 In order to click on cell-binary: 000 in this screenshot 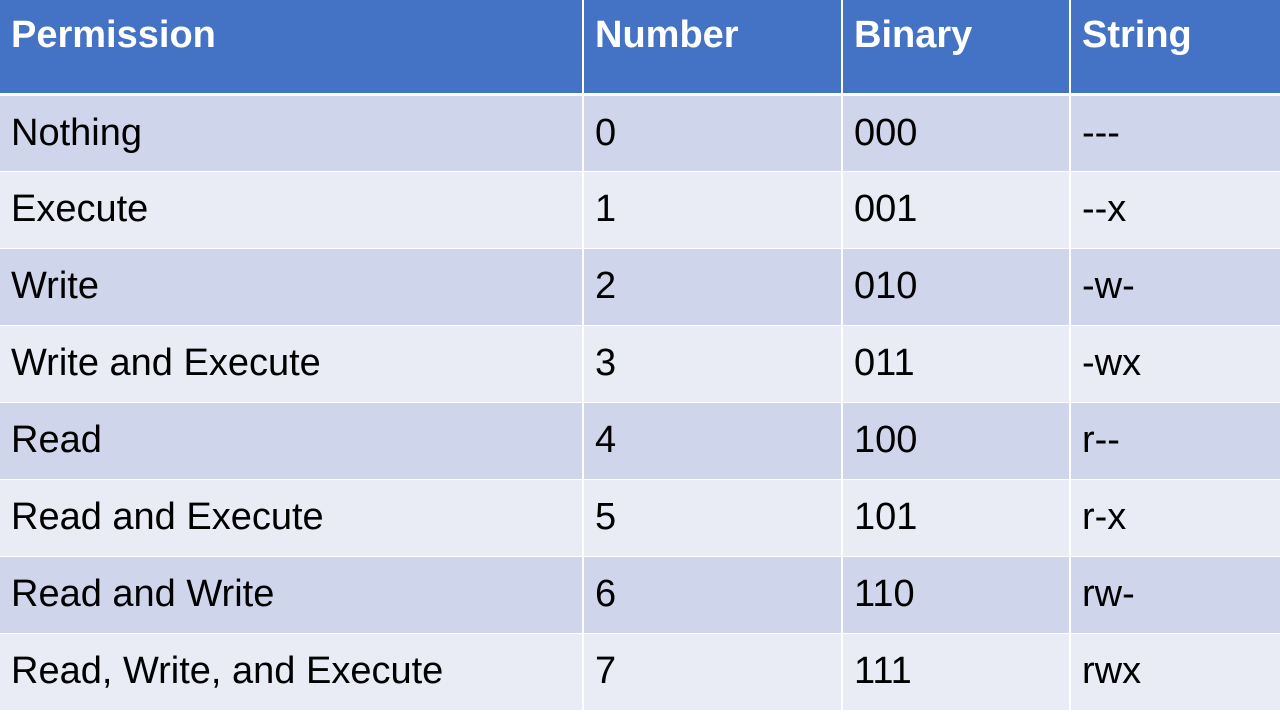, I will do `click(956, 133)`.